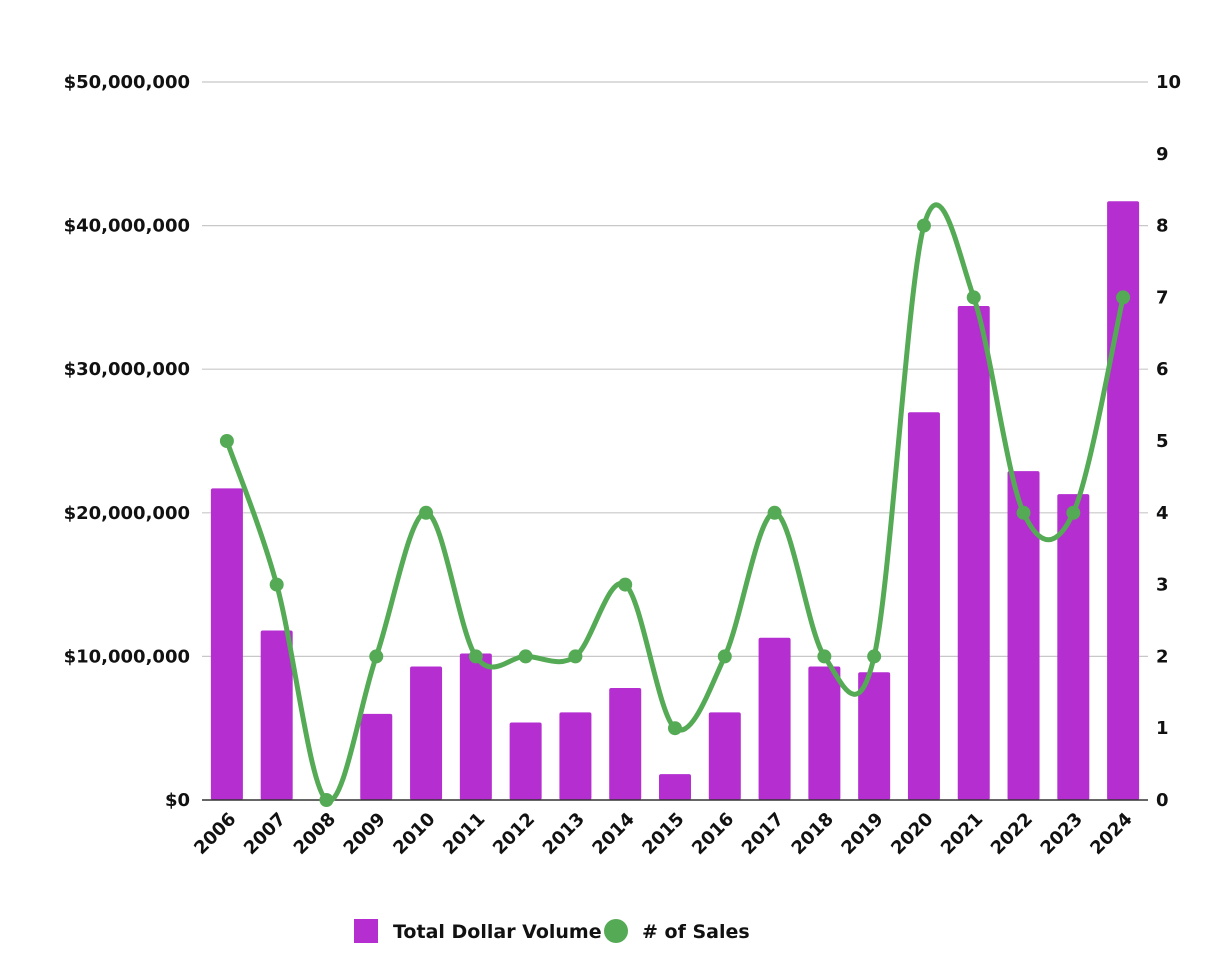 The image size is (1222, 969). I want to click on sales-point-2020, so click(923, 225).